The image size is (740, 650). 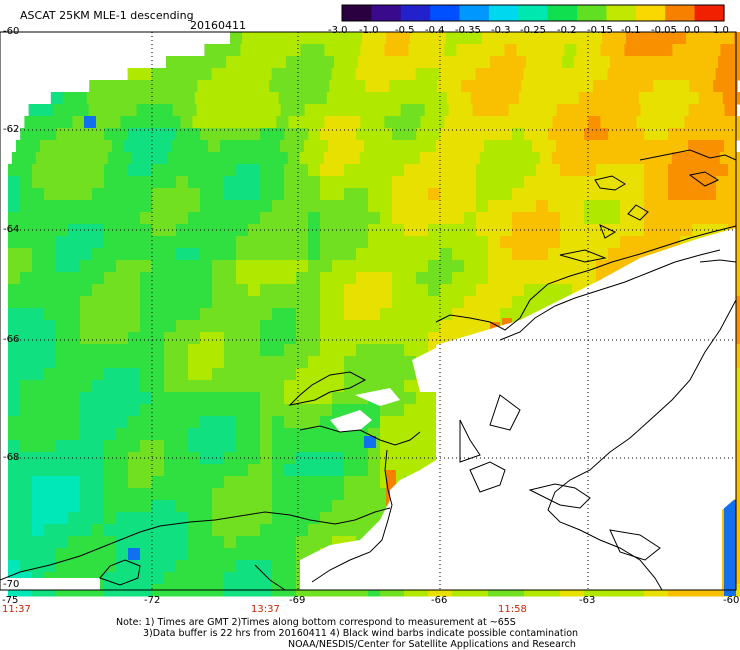 What do you see at coordinates (533, 30) in the screenshot?
I see `colorbar-label: -0.25` at bounding box center [533, 30].